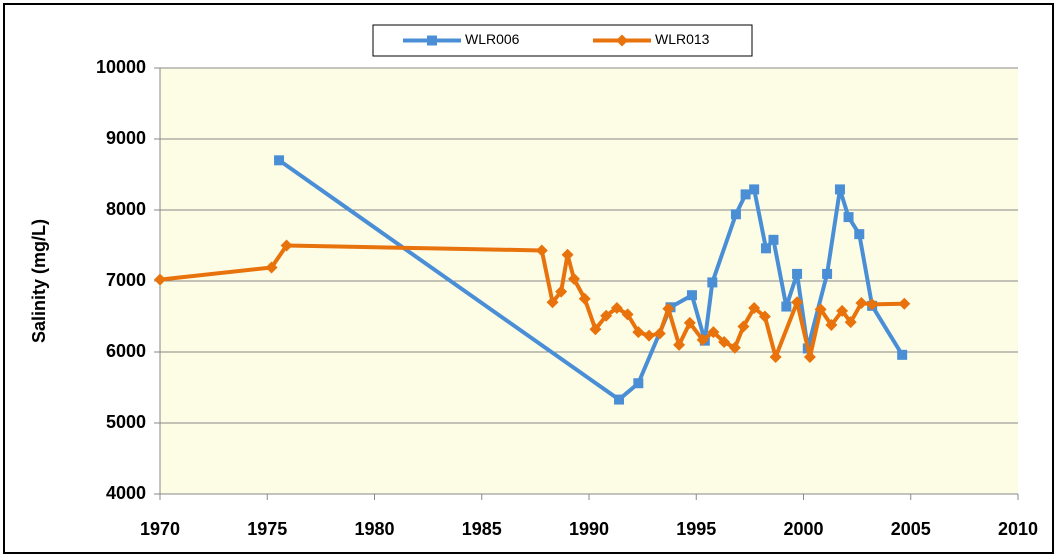 This screenshot has height=559, width=1060. I want to click on x-tick-label: 2010, so click(1018, 529).